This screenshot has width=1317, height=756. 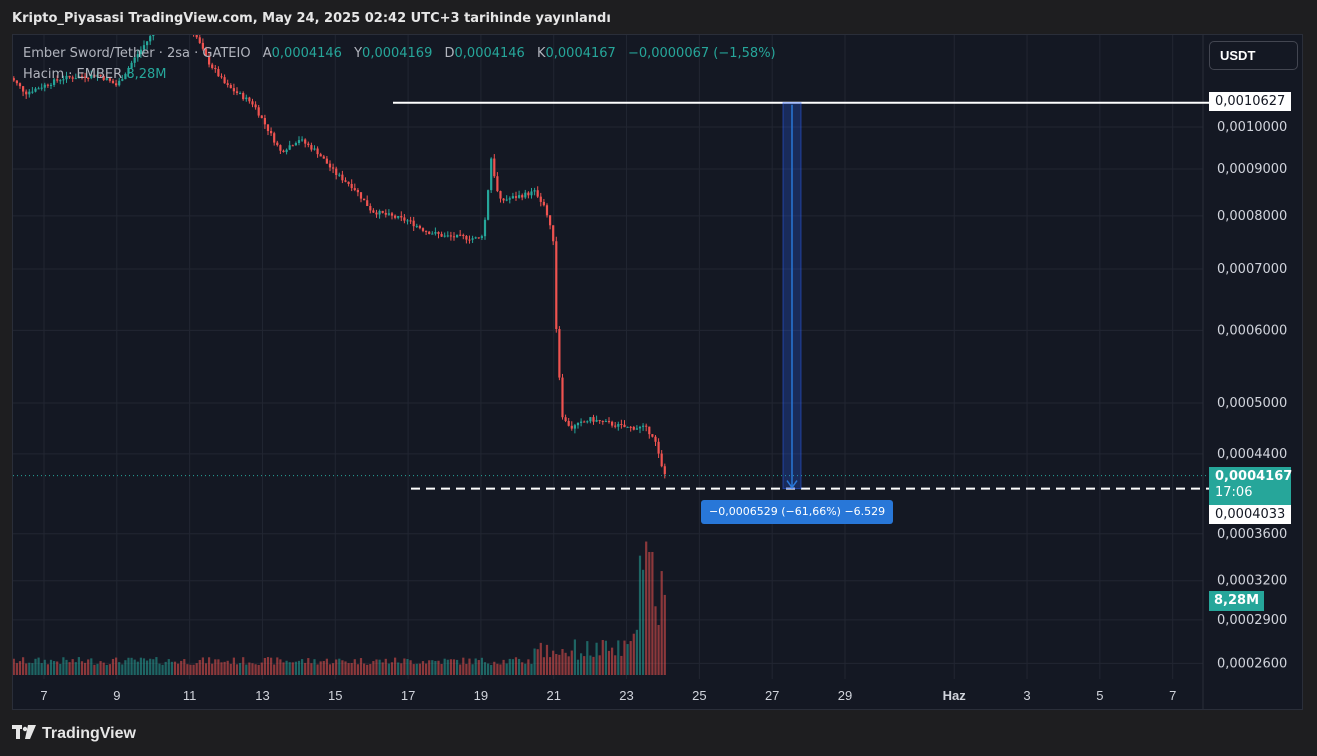 What do you see at coordinates (1252, 269) in the screenshot?
I see `y-tick-label: 0,0007000` at bounding box center [1252, 269].